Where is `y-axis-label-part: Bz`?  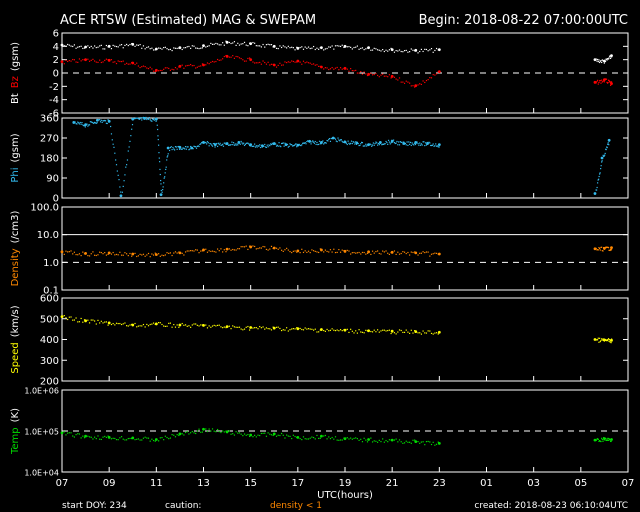 y-axis-label-part: Bz is located at coordinates (15, 82).